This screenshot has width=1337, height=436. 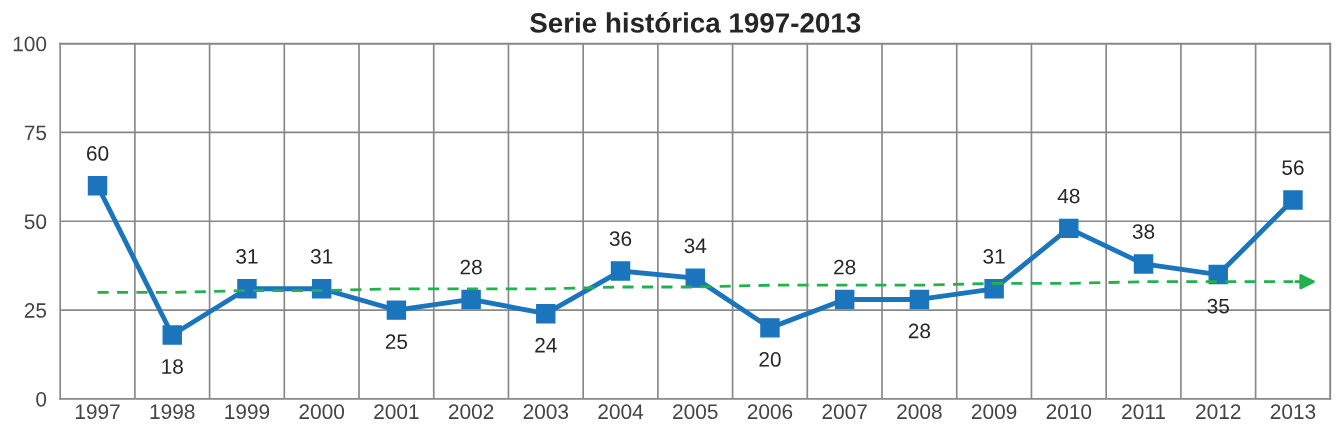 What do you see at coordinates (620, 239) in the screenshot?
I see `data-label: 36` at bounding box center [620, 239].